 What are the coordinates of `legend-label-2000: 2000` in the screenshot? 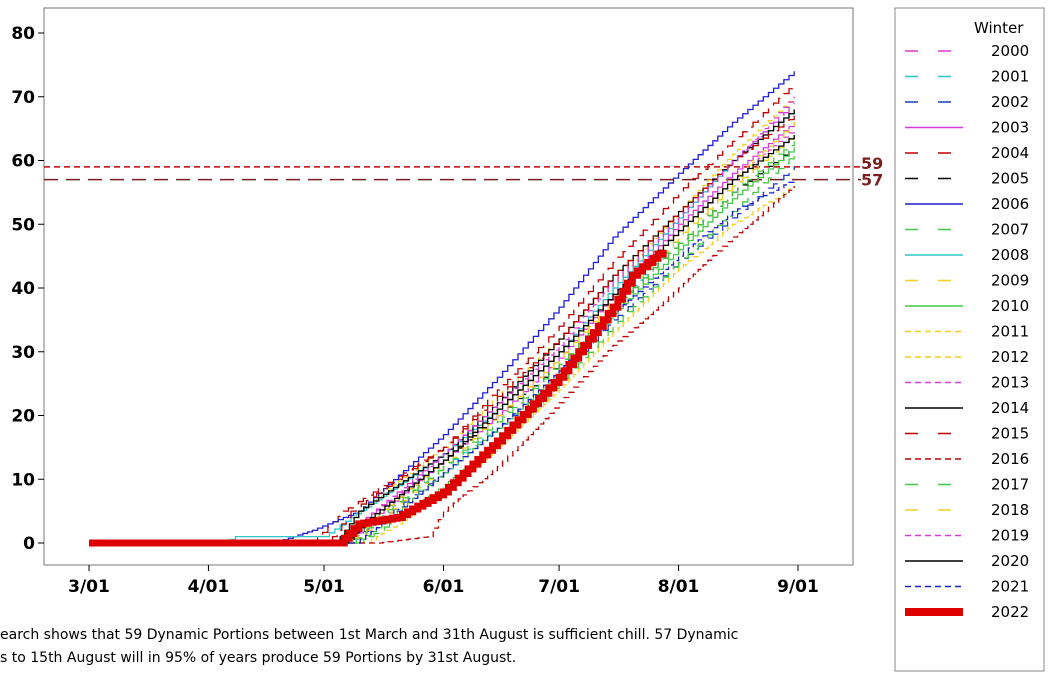 It's located at (1010, 51).